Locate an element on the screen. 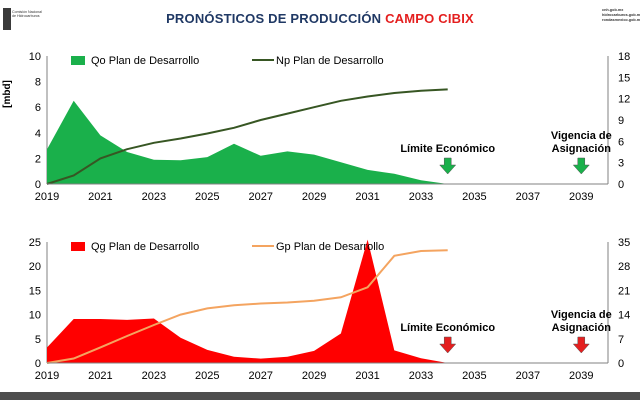  legend-label: Qo Plan de Desarrollo is located at coordinates (145, 61).